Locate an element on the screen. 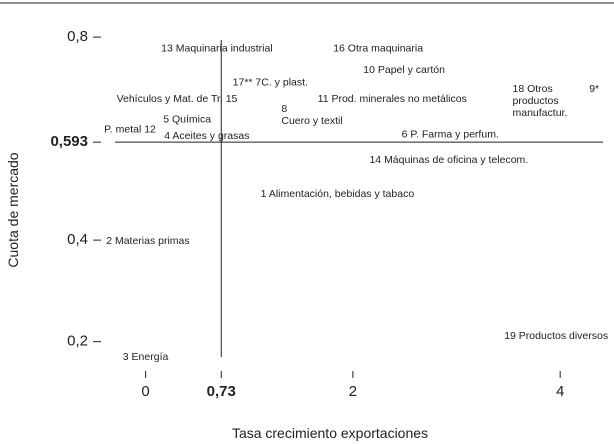  point-label-line: P. metal 12 is located at coordinates (130, 129).